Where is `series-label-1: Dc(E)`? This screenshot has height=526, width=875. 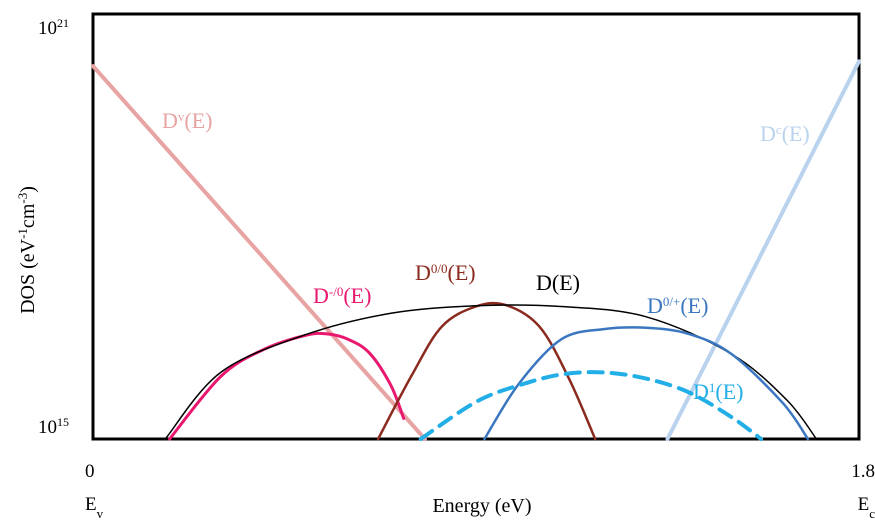 series-label-1: Dc(E) is located at coordinates (785, 133).